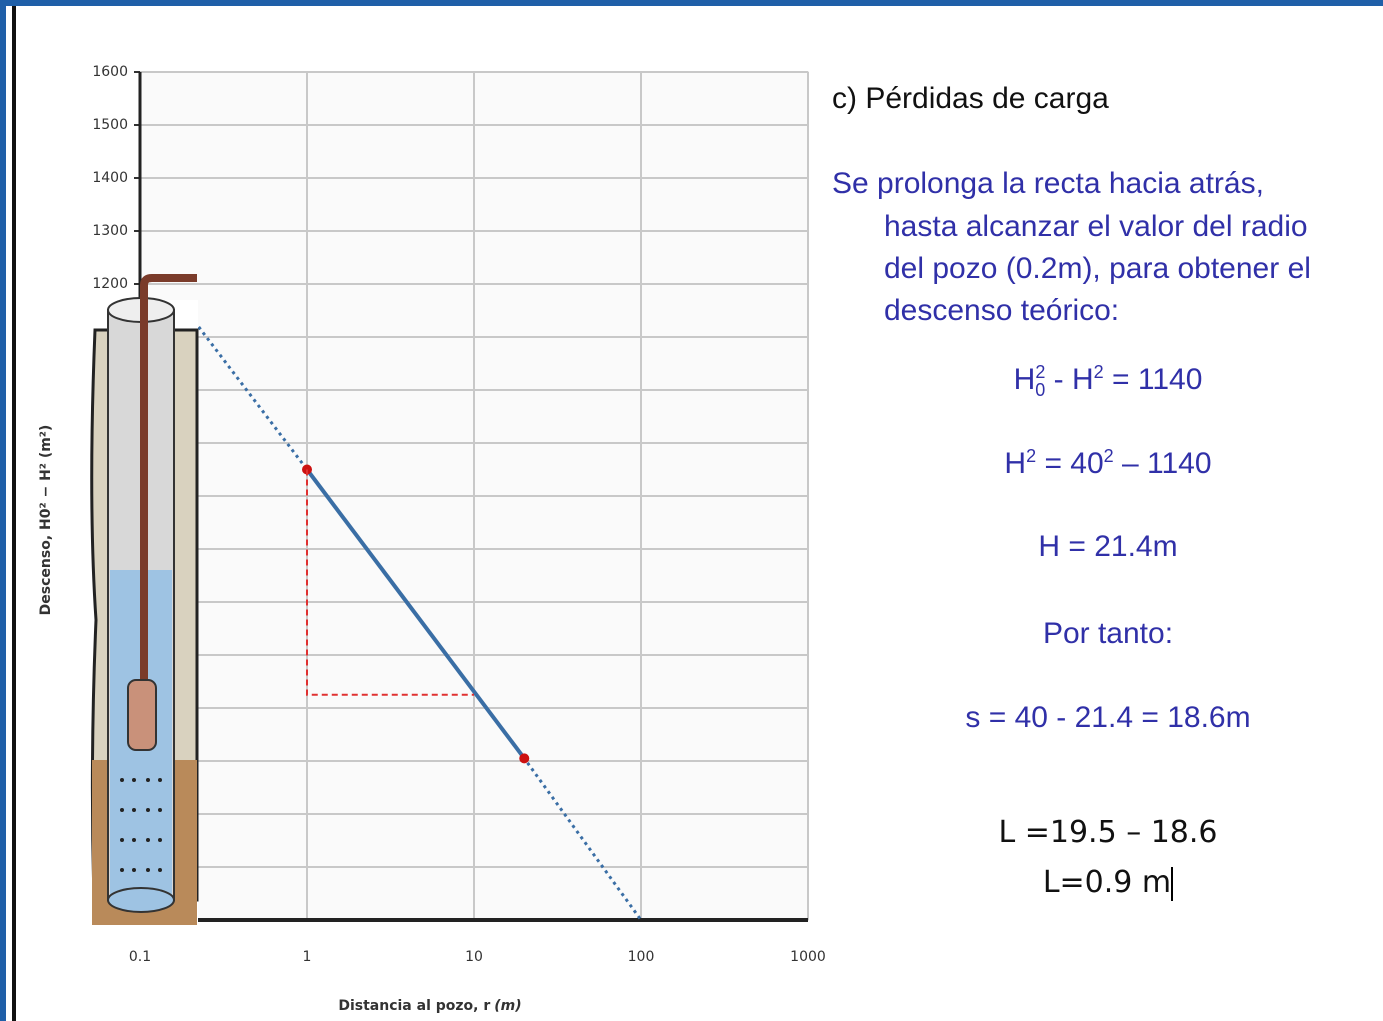 This screenshot has height=1021, width=1383. I want to click on heading: c) Pérdidas de carga, so click(970, 98).